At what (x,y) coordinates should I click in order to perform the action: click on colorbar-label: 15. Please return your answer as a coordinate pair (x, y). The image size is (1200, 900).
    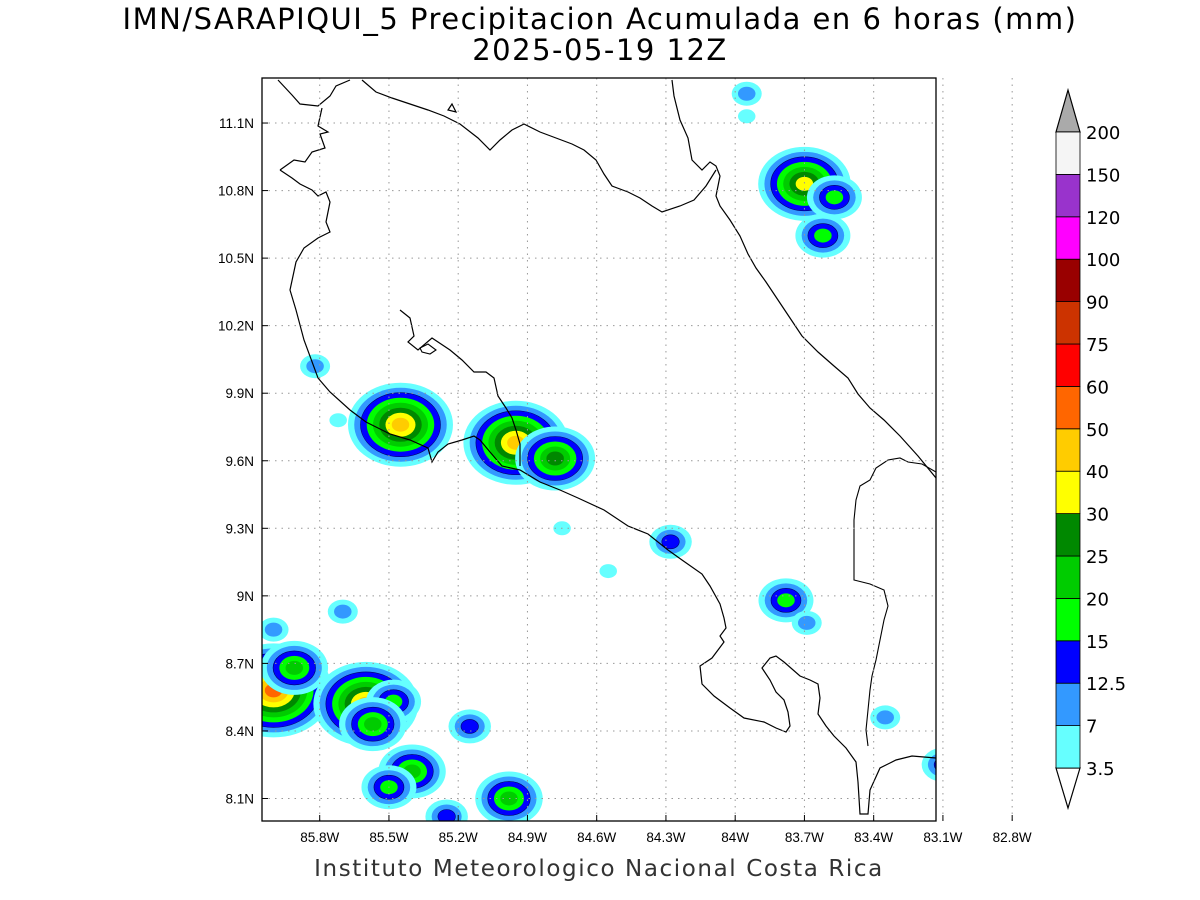
    Looking at the image, I should click on (1097, 642).